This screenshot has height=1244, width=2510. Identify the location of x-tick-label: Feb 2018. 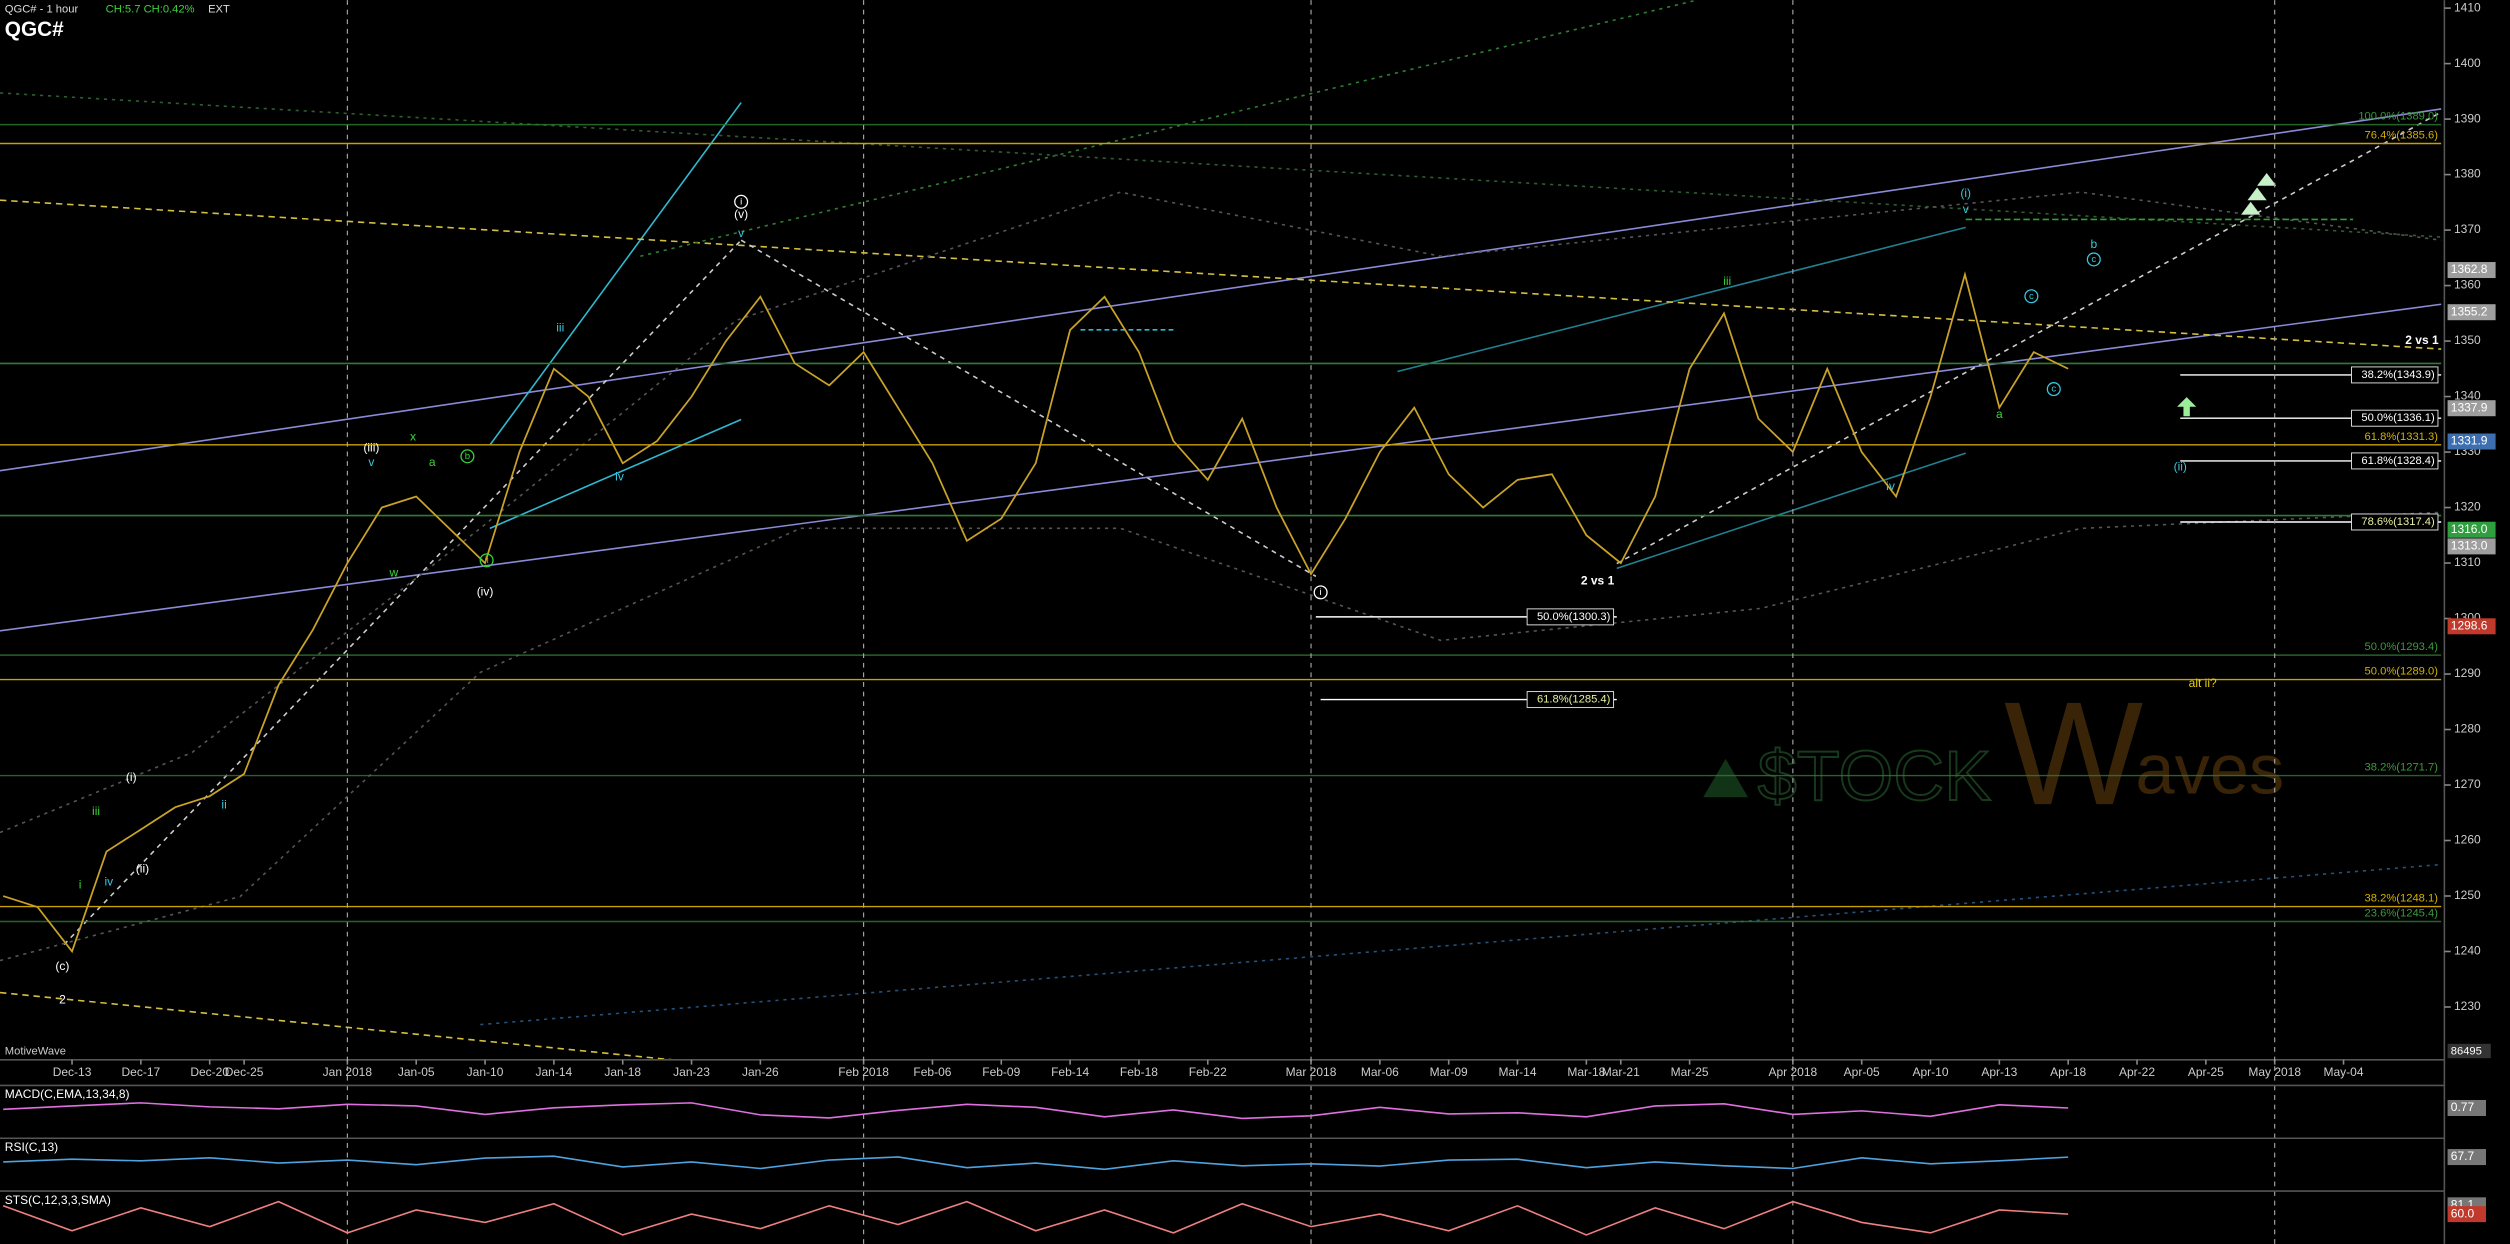
(863, 1072).